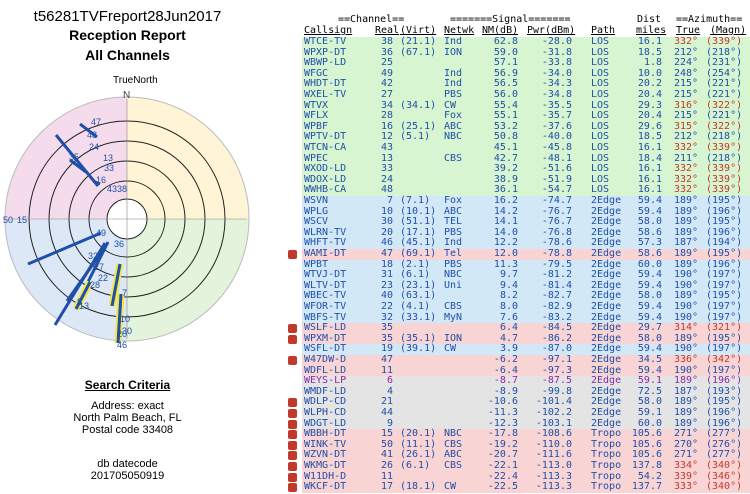  I want to click on table-row: WTCN-CA 43 45.1 -45.8 LOS 16.1 332° (339°), so click(504, 148).